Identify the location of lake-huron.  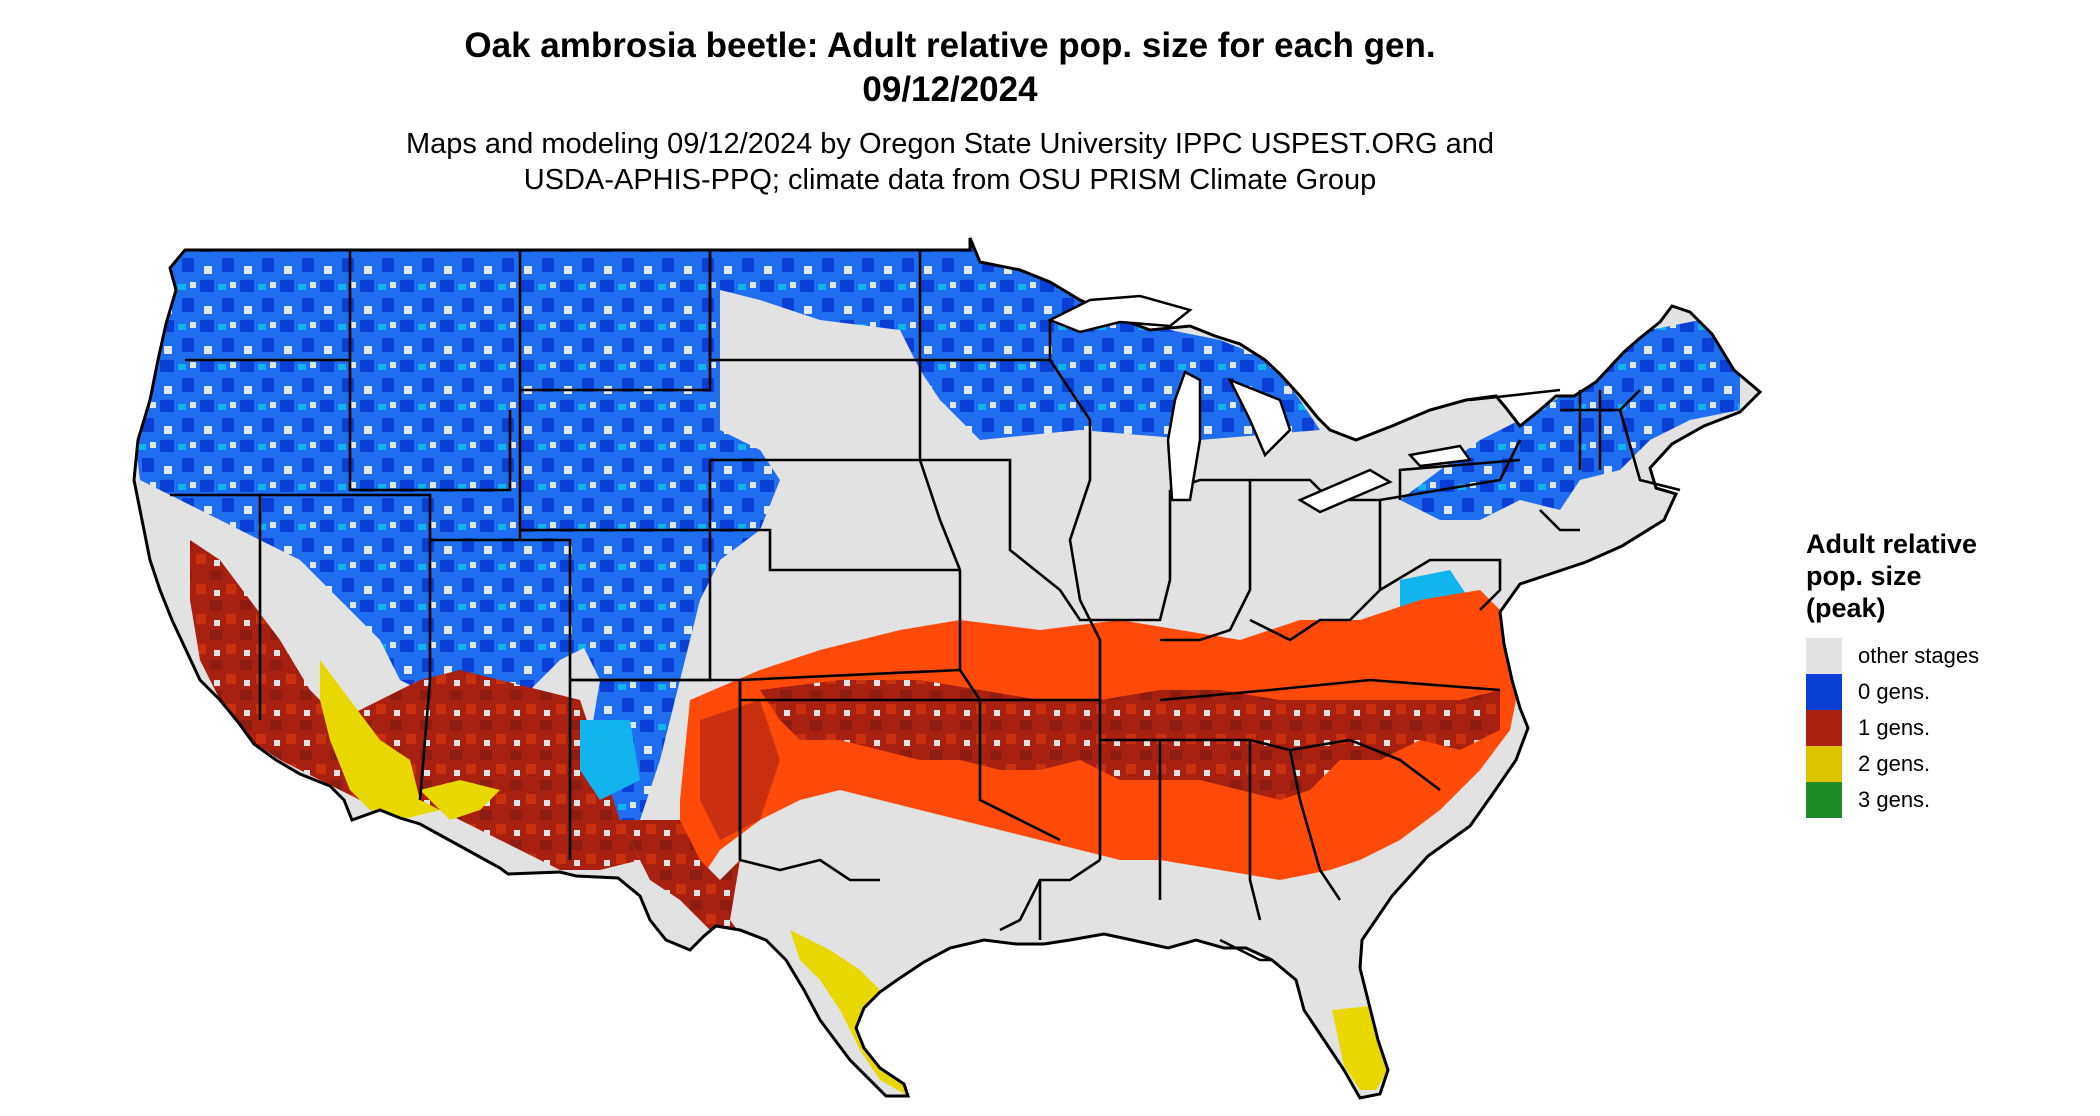
(1259, 417).